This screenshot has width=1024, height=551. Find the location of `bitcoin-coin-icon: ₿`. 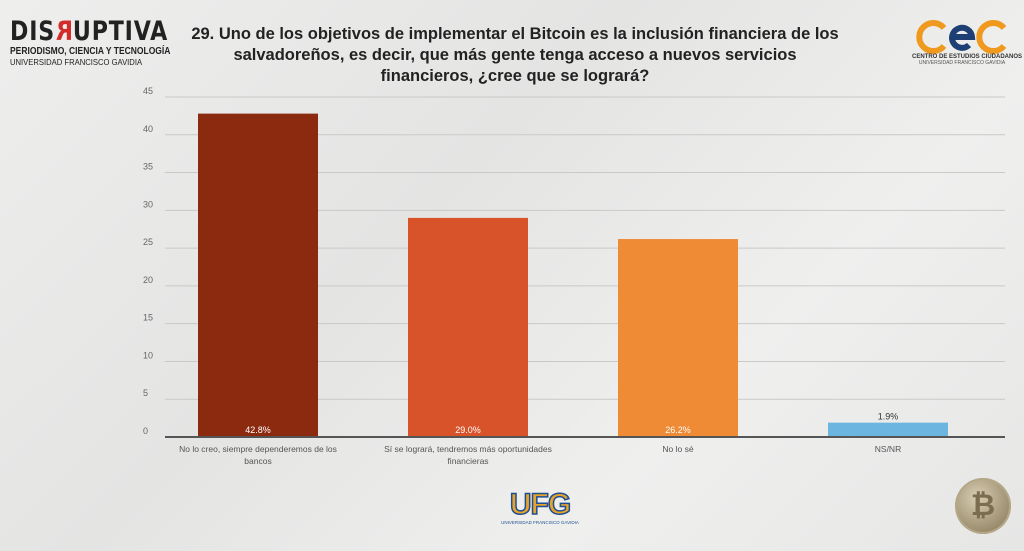

bitcoin-coin-icon: ₿ is located at coordinates (983, 506).